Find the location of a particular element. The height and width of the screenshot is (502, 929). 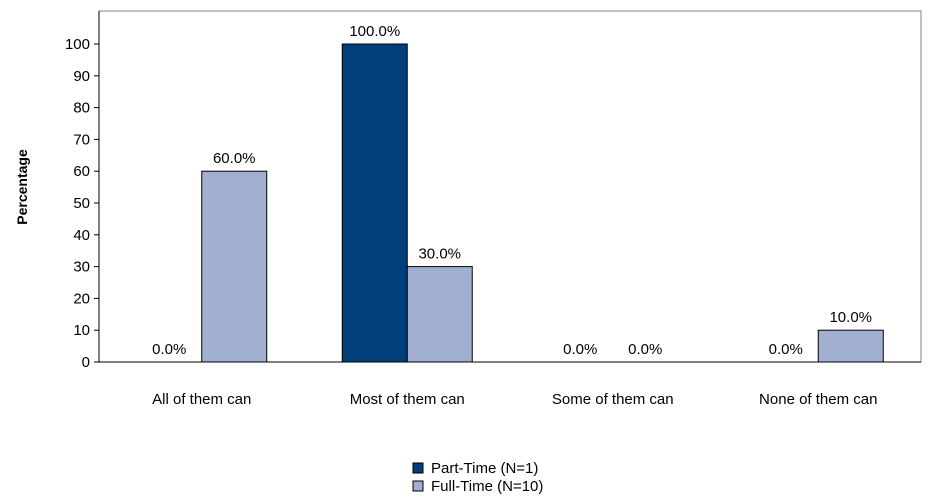

y-axis-label: Percentage is located at coordinates (22, 187).